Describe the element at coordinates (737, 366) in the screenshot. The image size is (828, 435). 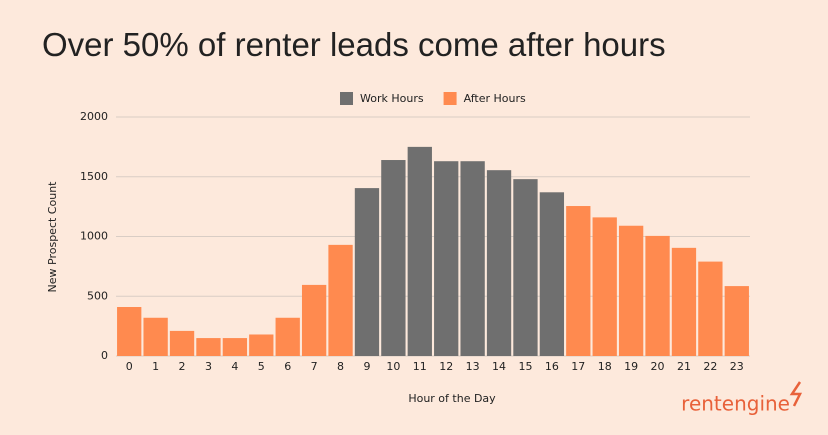
I see `x-tick-label: 23` at that location.